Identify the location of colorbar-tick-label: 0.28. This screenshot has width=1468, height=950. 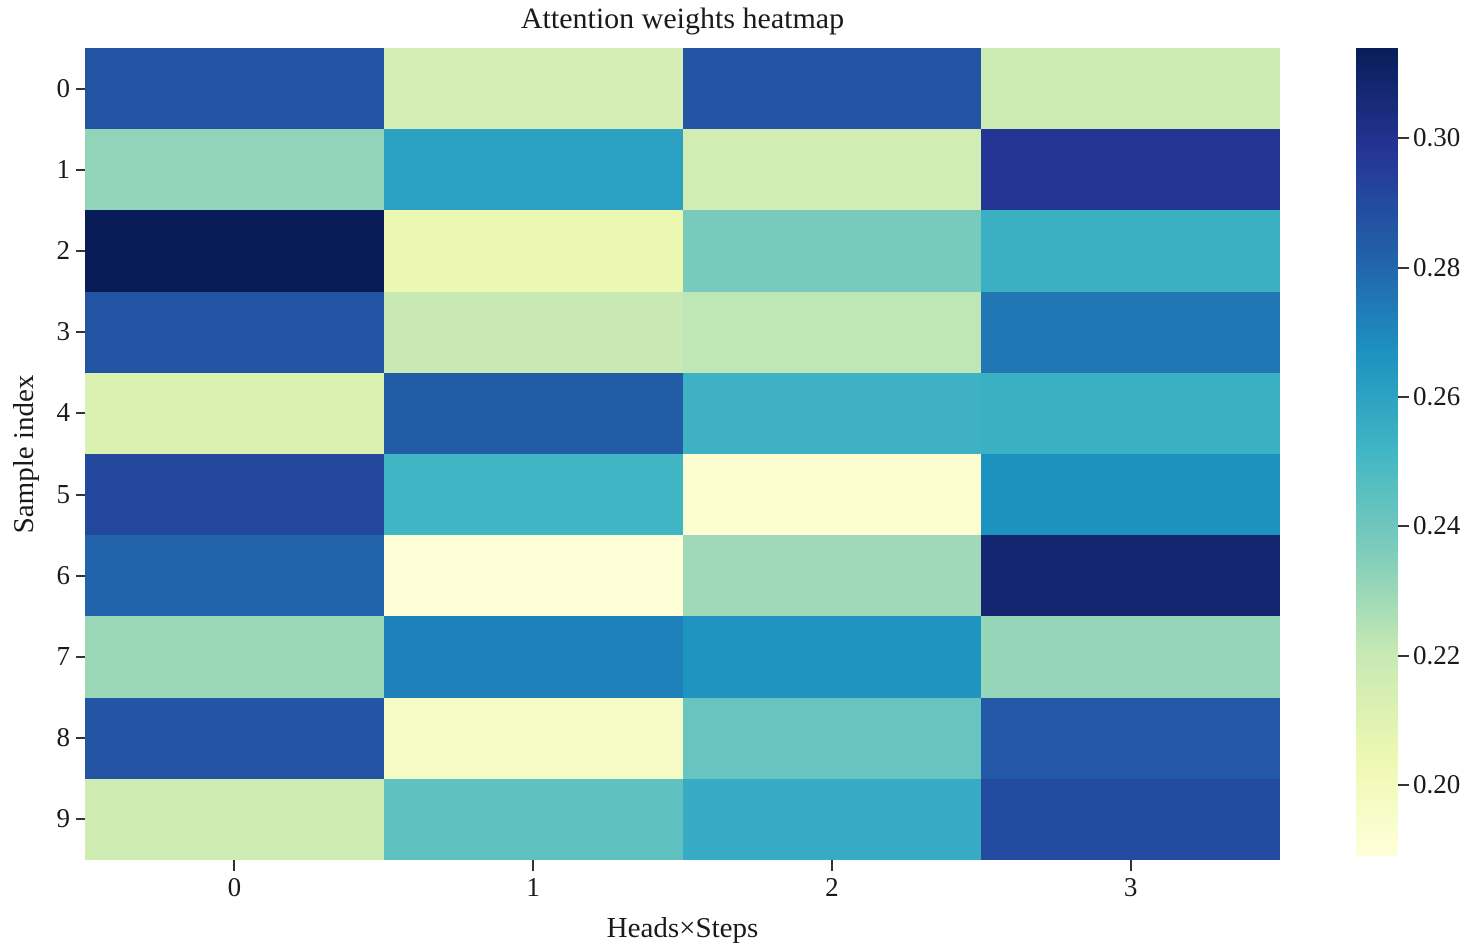
(1437, 266).